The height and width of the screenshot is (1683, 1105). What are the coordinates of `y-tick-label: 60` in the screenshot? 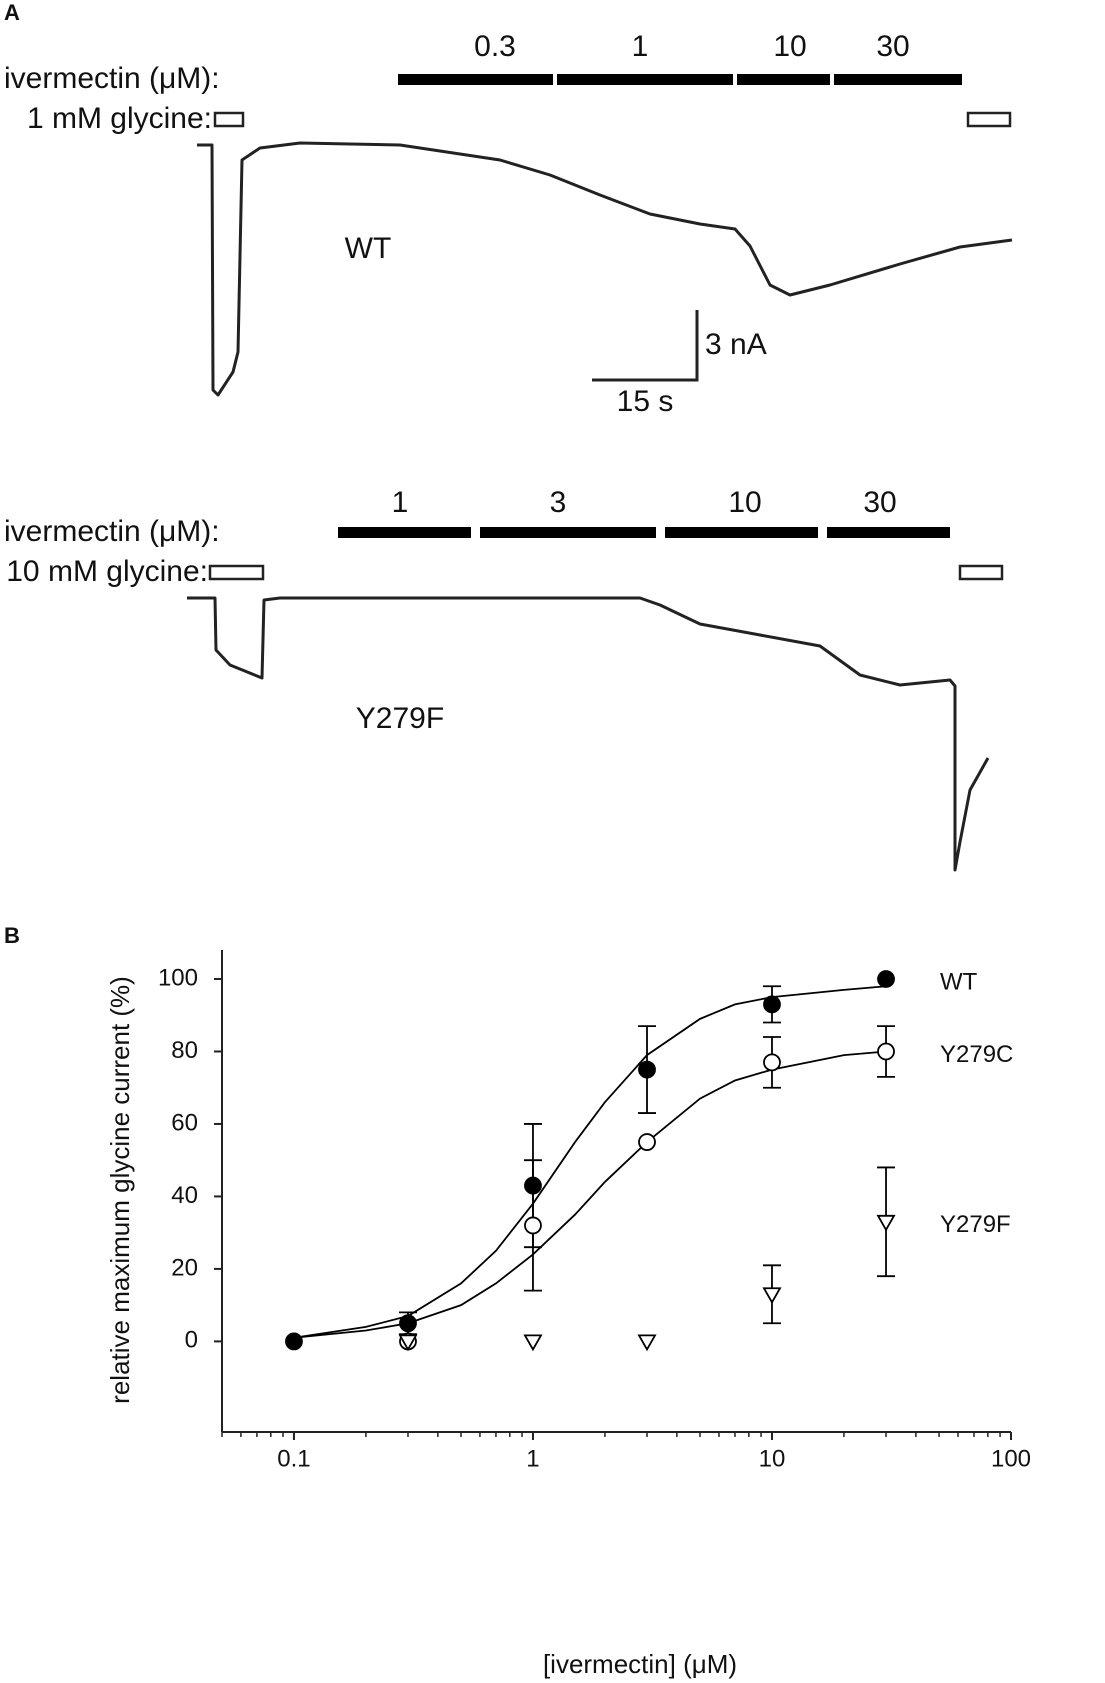 It's located at (184, 1122).